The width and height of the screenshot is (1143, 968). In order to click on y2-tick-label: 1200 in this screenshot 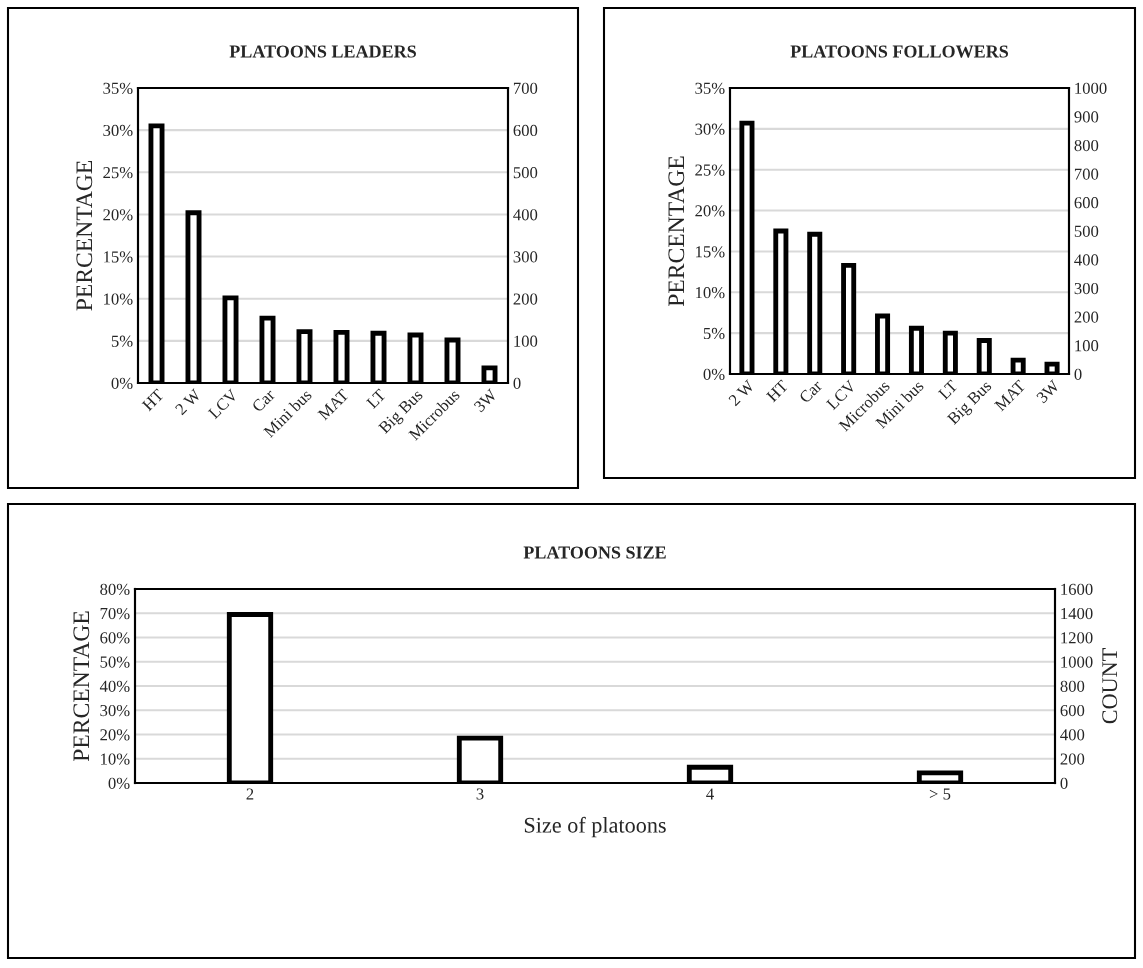, I will do `click(1077, 638)`.